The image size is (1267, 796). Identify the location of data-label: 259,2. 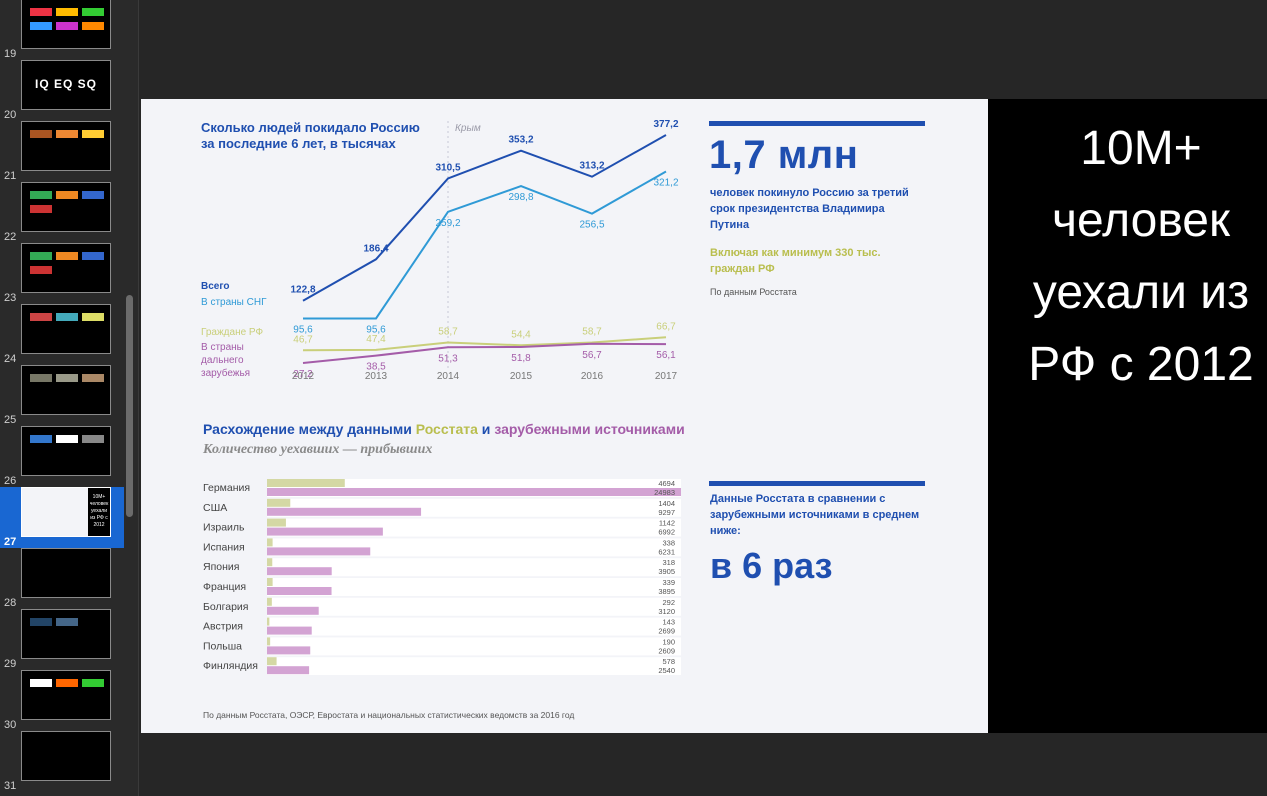
(447, 223).